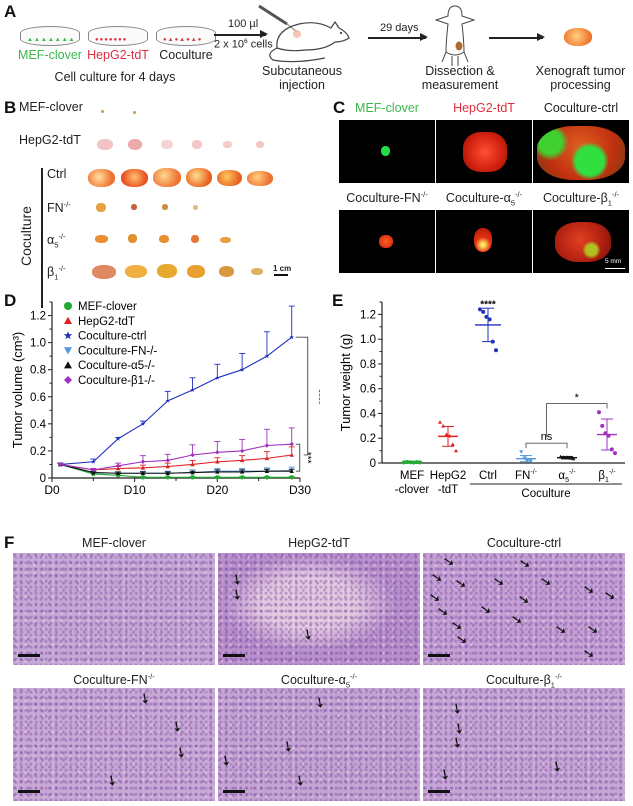 This screenshot has width=633, height=806. Describe the element at coordinates (117, 351) in the screenshot. I see `legend-label: Coculture-FN-/-` at that location.